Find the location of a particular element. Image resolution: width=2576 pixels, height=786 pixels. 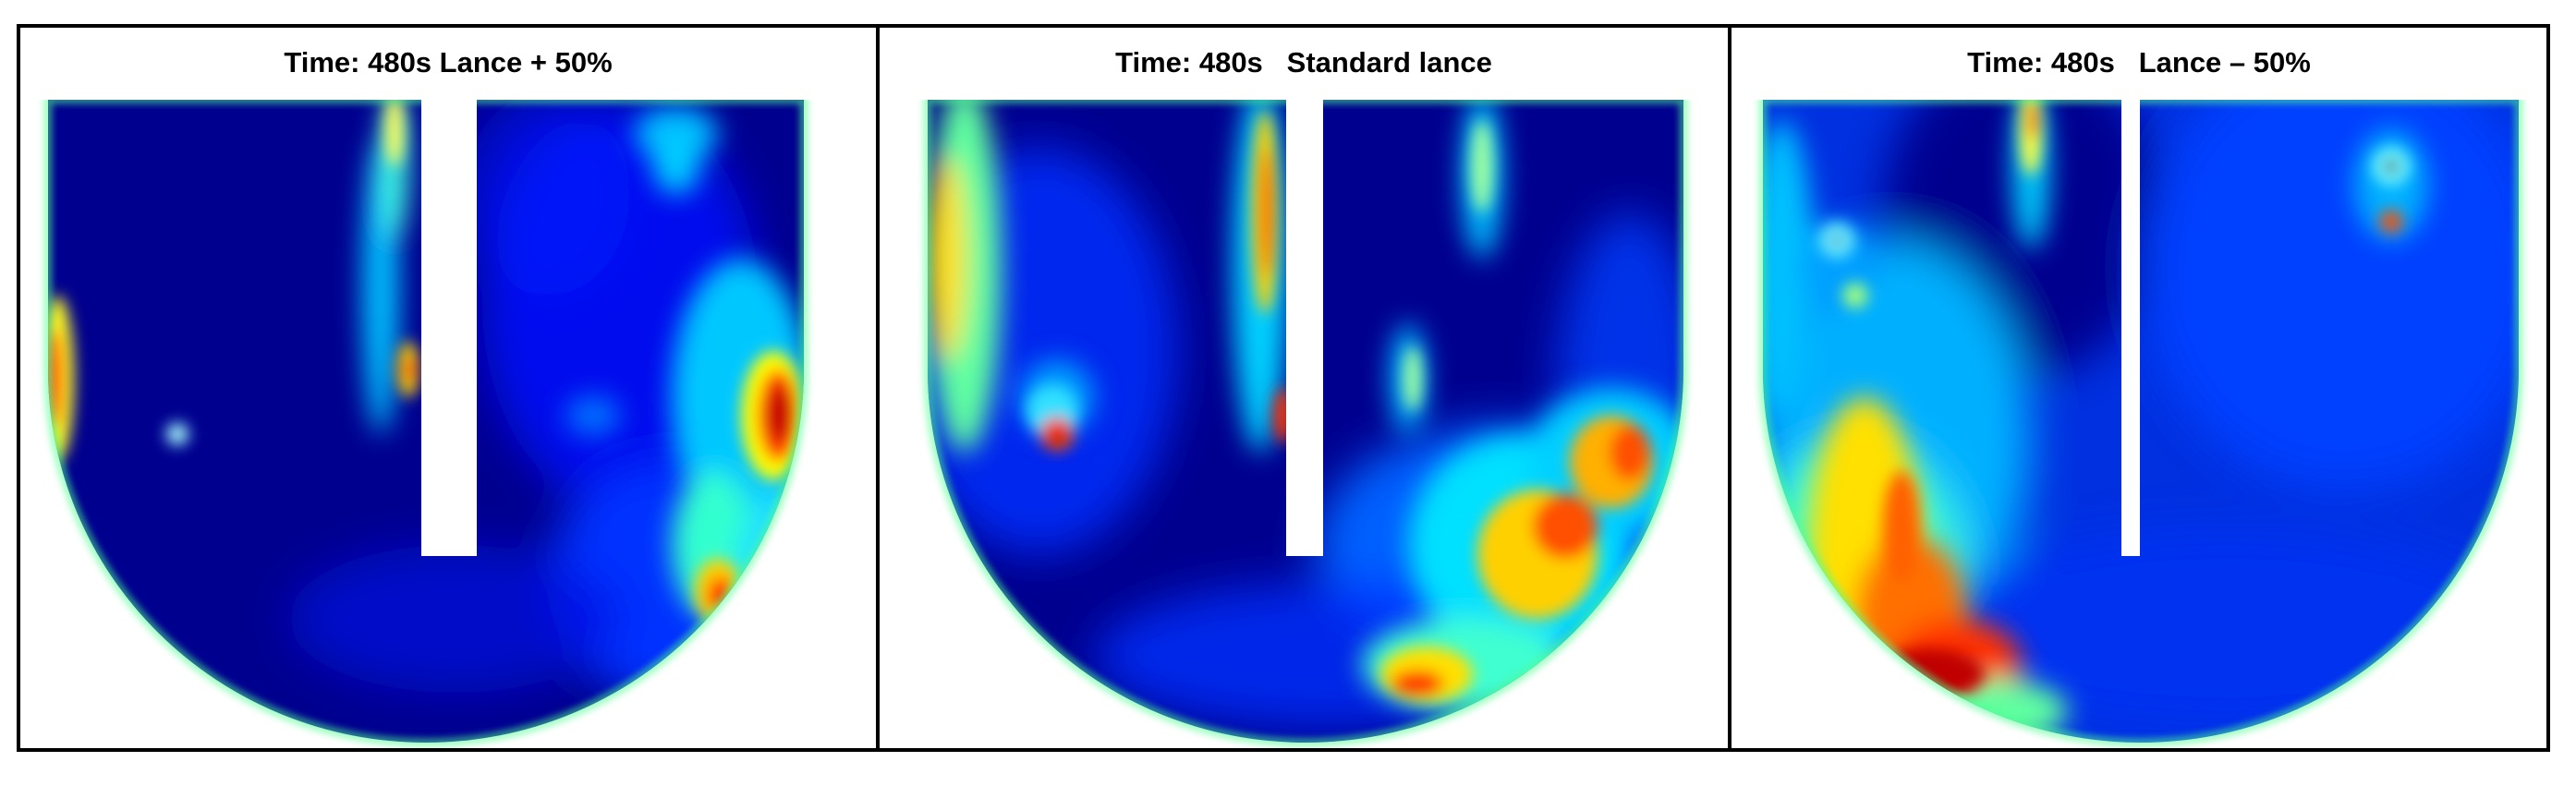

panel-title: Time: 480s Lance – 50% is located at coordinates (2139, 62).